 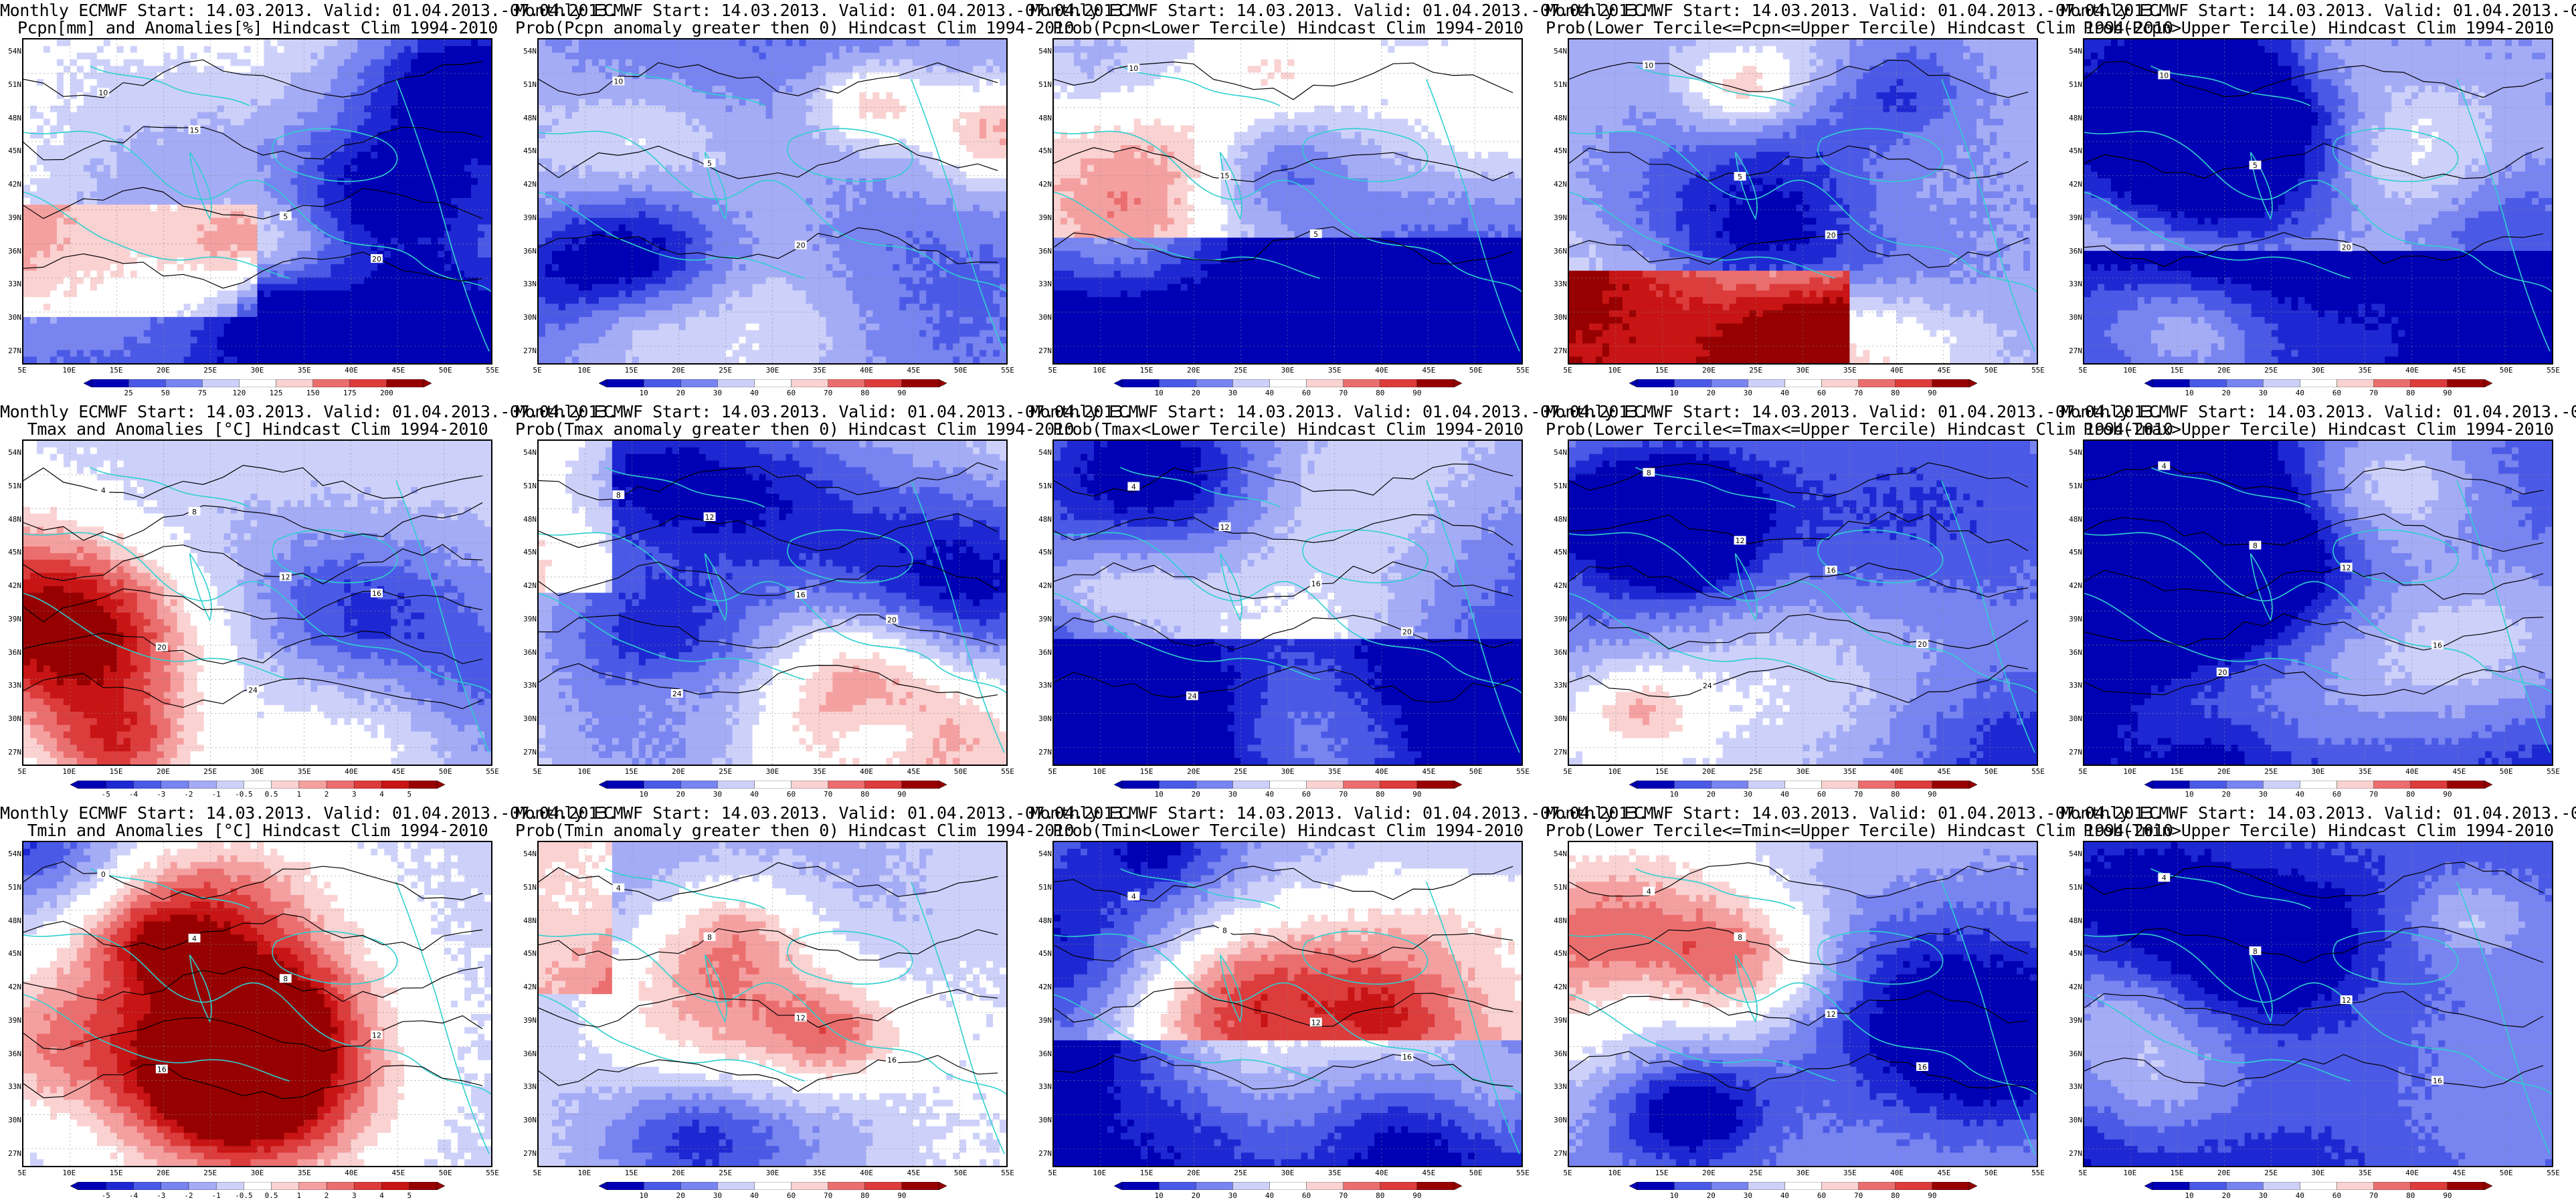 What do you see at coordinates (257, 602) in the screenshot?
I see `forecast-map: 4 8 12 16 20 24` at bounding box center [257, 602].